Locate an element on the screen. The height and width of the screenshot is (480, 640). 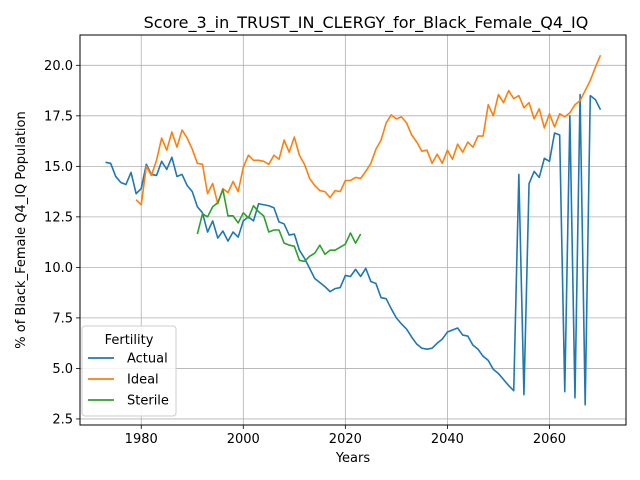
legend-label-ideal: Ideal is located at coordinates (143, 380).